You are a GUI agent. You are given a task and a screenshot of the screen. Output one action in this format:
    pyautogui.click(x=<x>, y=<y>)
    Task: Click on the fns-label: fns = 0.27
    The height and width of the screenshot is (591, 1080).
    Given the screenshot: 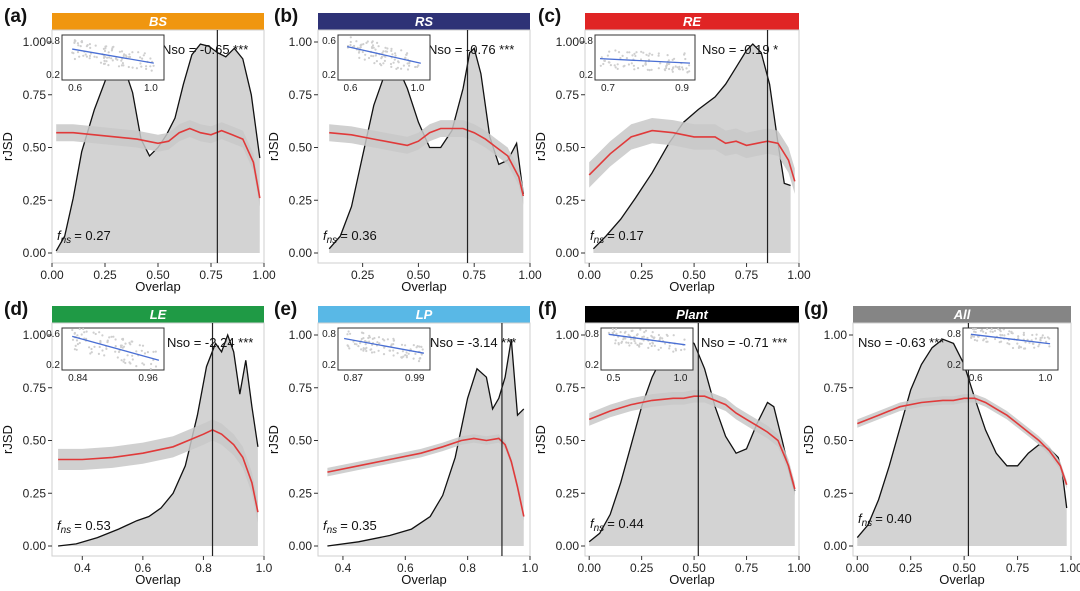 What is the action you would take?
    pyautogui.click(x=84, y=237)
    